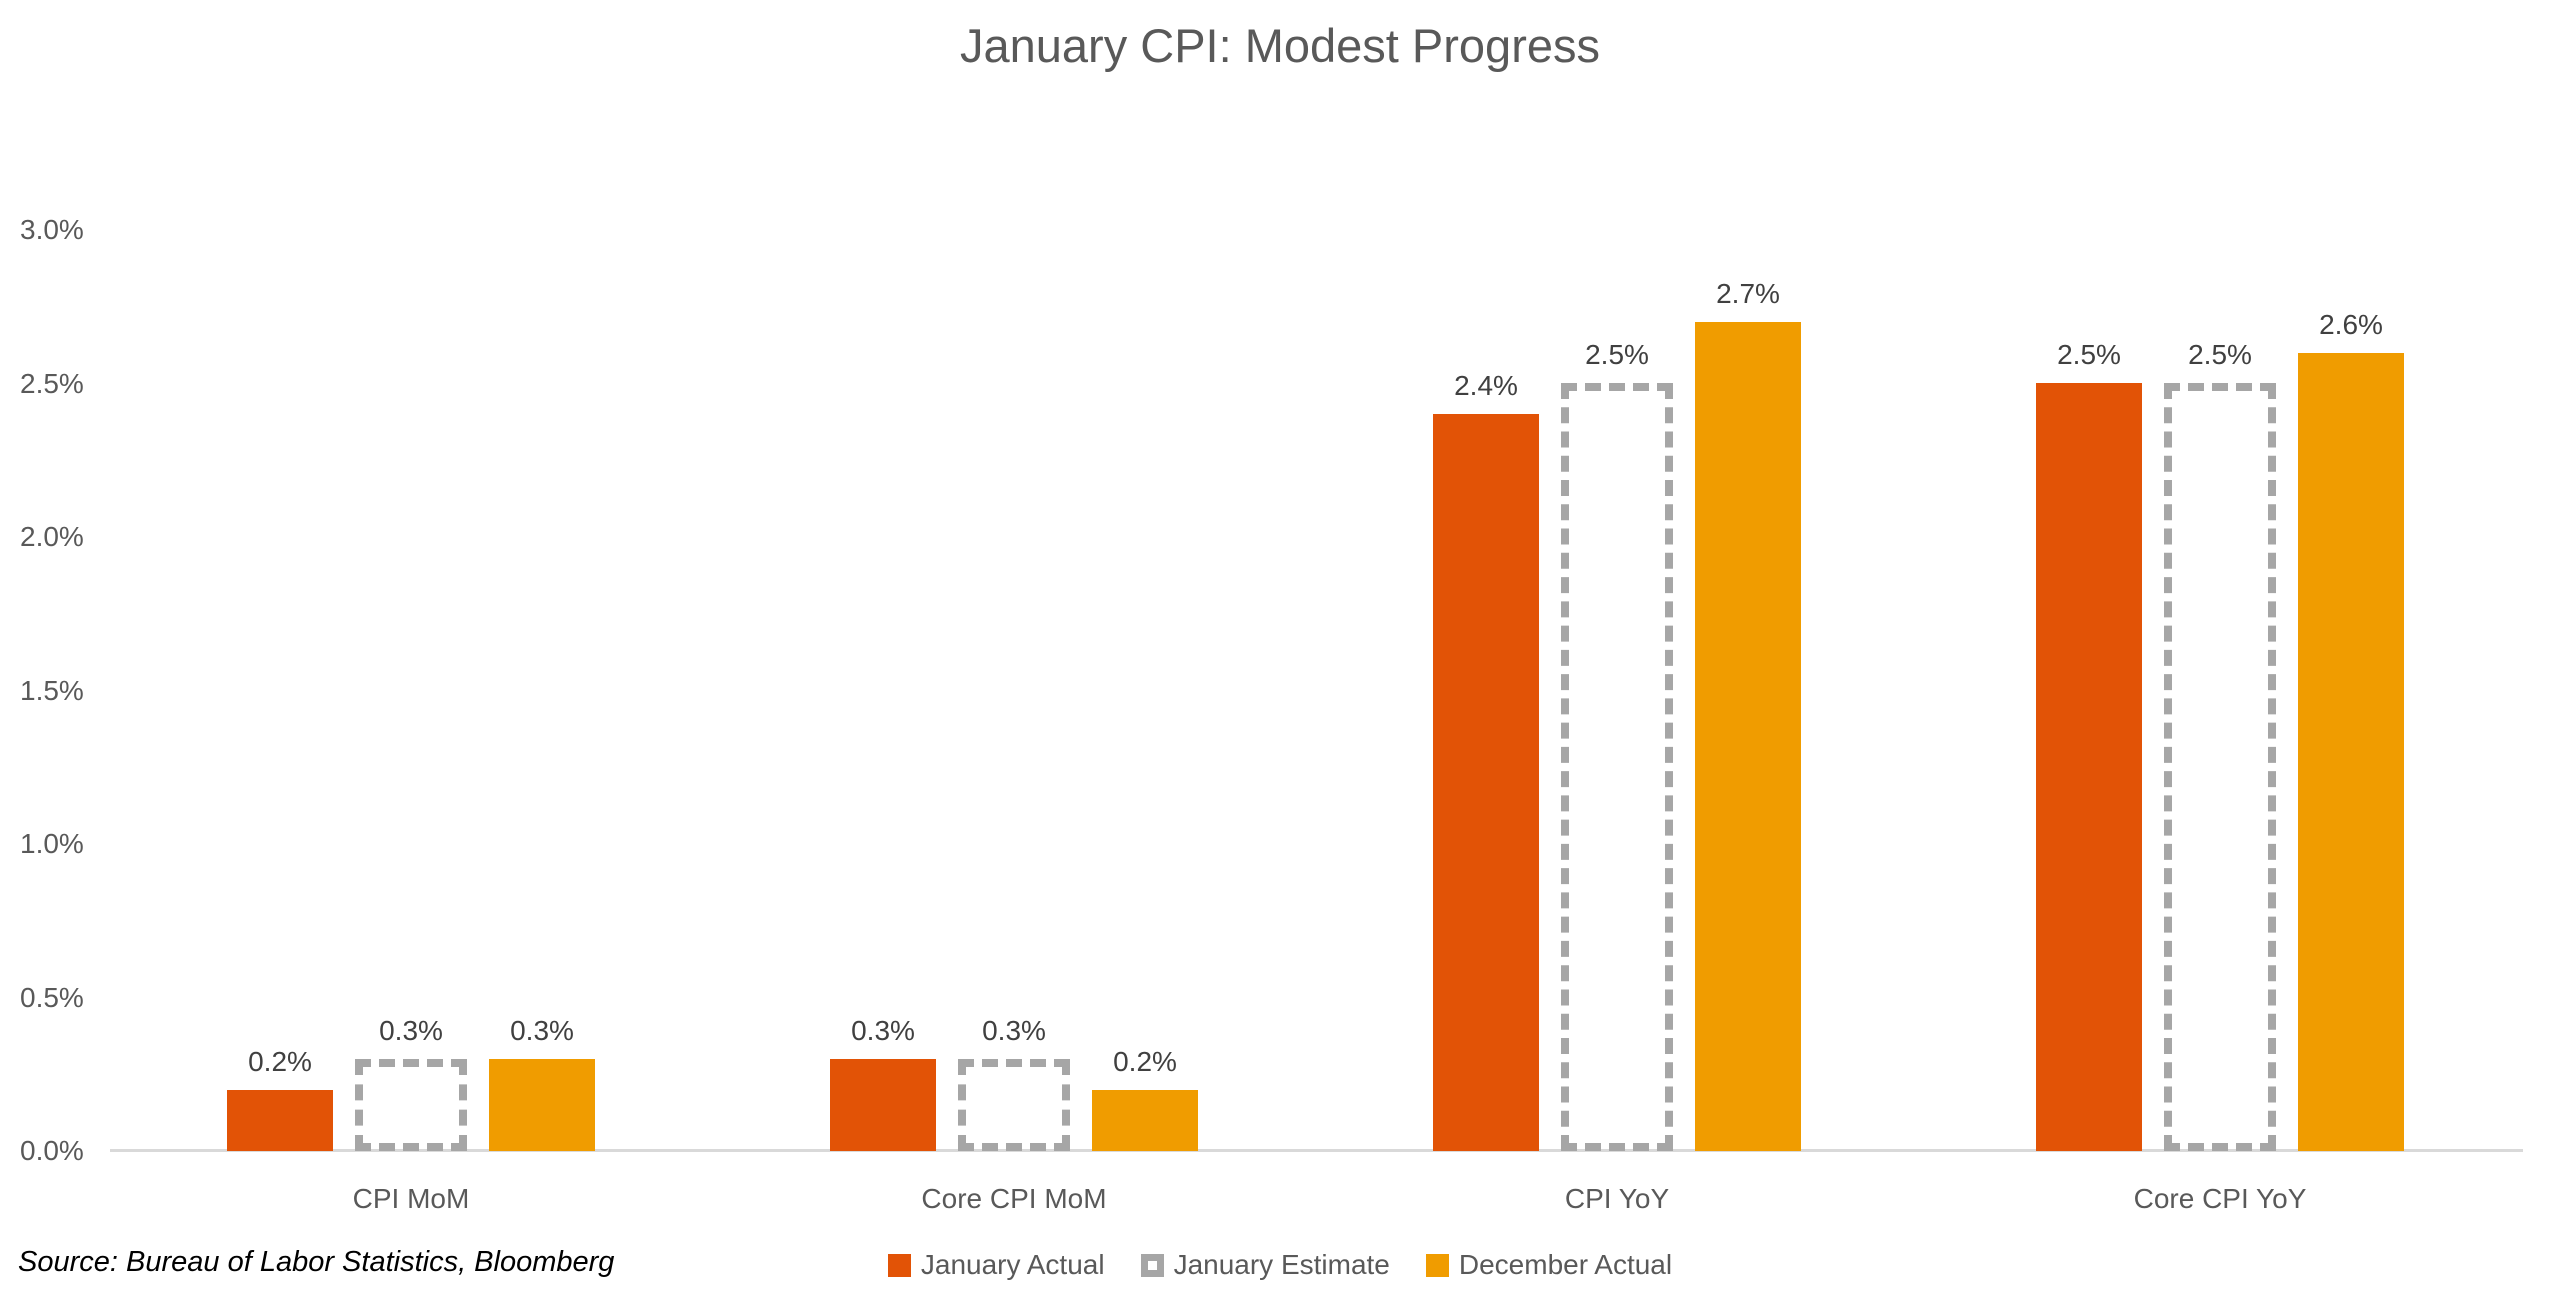 This screenshot has width=2560, height=1307. I want to click on bar-january-estimate-cpi-mom, so click(411, 1105).